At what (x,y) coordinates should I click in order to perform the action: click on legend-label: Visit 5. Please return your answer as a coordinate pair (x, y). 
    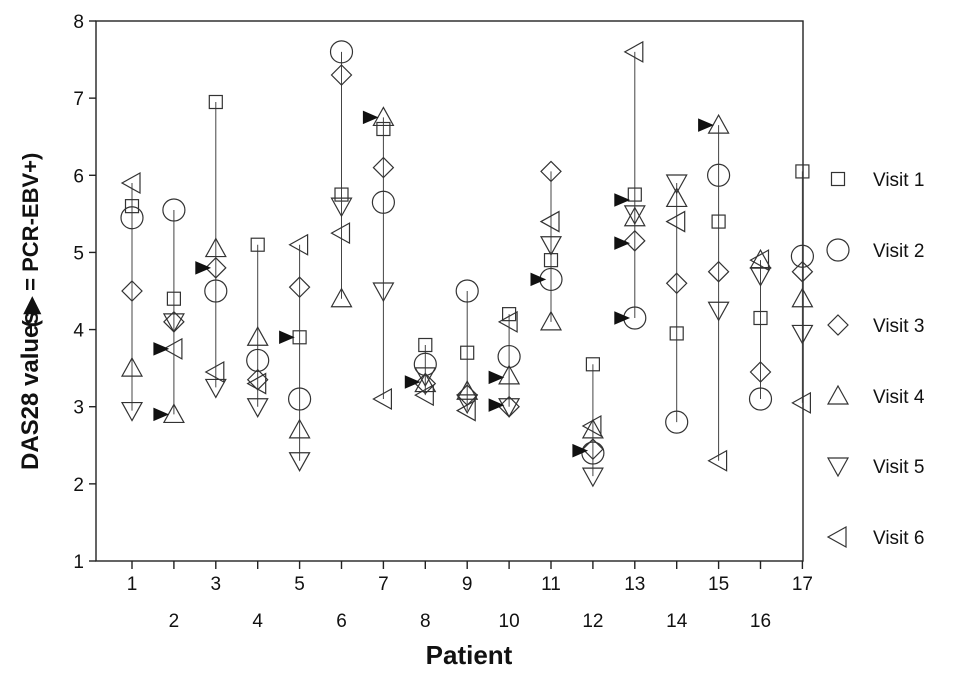
    Looking at the image, I should click on (898, 467).